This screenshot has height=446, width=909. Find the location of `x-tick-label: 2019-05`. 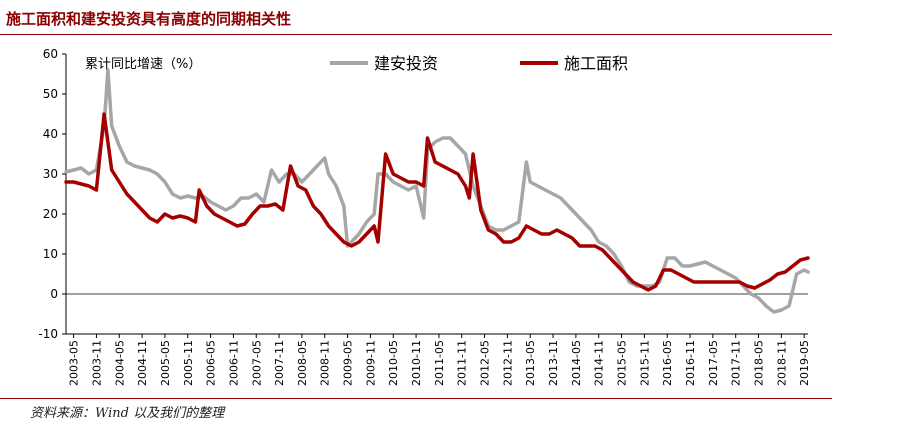

x-tick-label: 2019-05 is located at coordinates (804, 363).